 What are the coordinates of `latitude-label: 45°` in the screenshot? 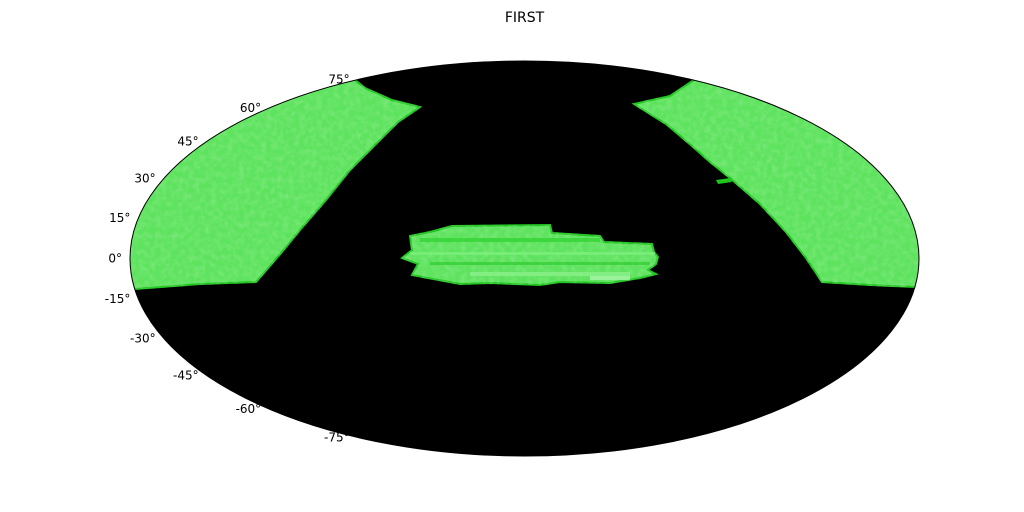 It's located at (187, 142).